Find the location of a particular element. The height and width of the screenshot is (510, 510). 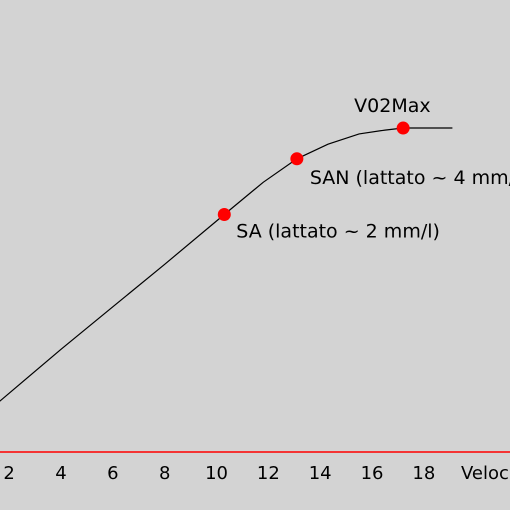

x-axis-label: Veloc is located at coordinates (485, 473).